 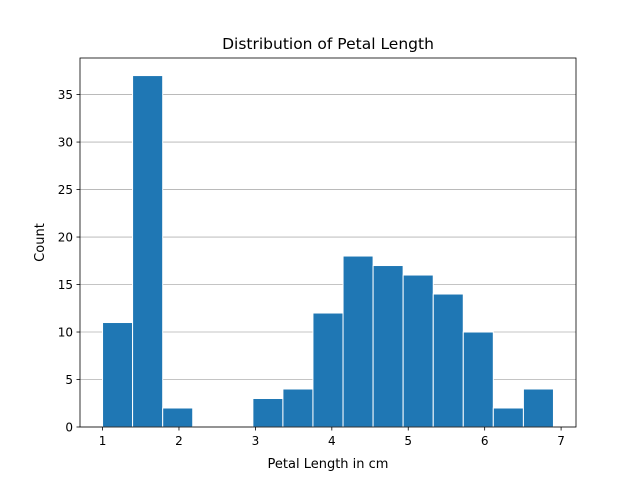 What do you see at coordinates (69, 380) in the screenshot?
I see `y-tick-label: 5` at bounding box center [69, 380].